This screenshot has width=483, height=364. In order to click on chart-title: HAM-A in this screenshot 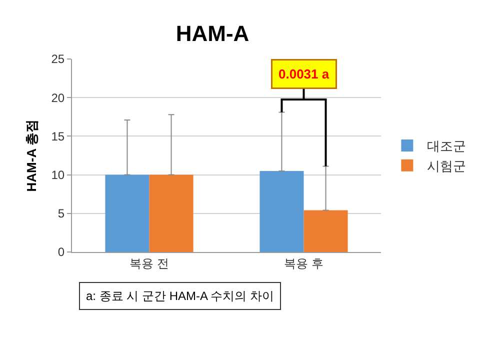, I will do `click(213, 33)`.